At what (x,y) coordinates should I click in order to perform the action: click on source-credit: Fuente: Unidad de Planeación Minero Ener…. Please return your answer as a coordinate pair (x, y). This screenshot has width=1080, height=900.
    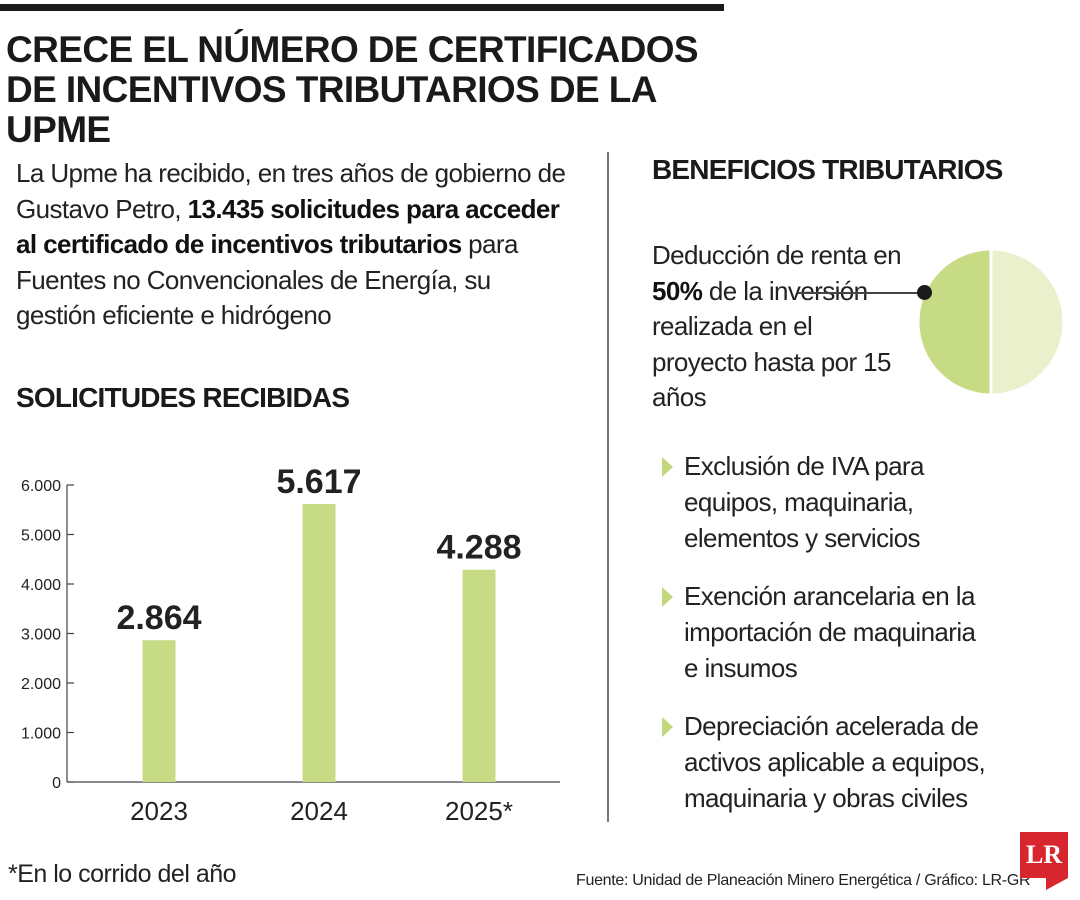
    Looking at the image, I should click on (803, 880).